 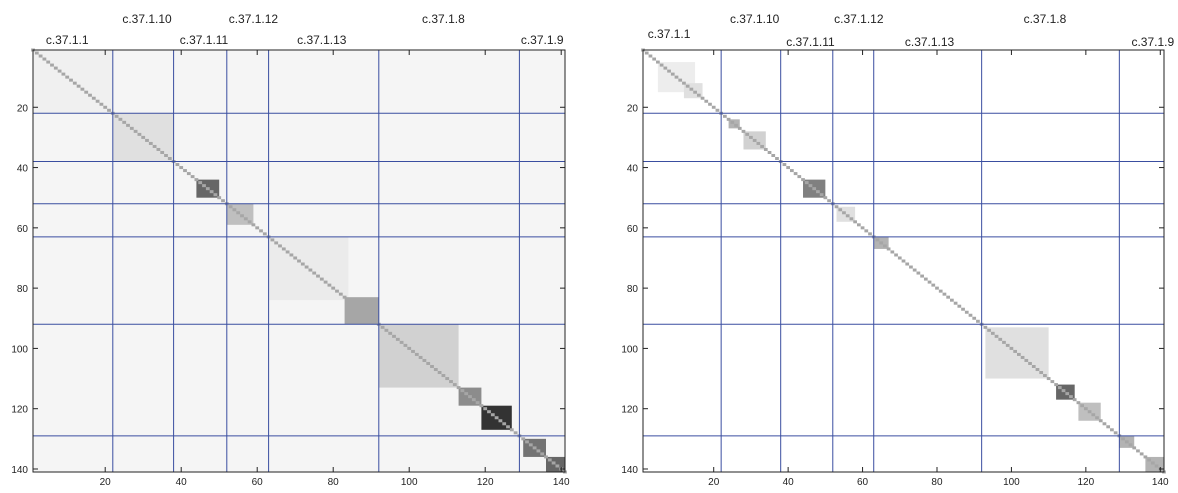 What do you see at coordinates (629, 470) in the screenshot?
I see `y-tick-label: 140` at bounding box center [629, 470].